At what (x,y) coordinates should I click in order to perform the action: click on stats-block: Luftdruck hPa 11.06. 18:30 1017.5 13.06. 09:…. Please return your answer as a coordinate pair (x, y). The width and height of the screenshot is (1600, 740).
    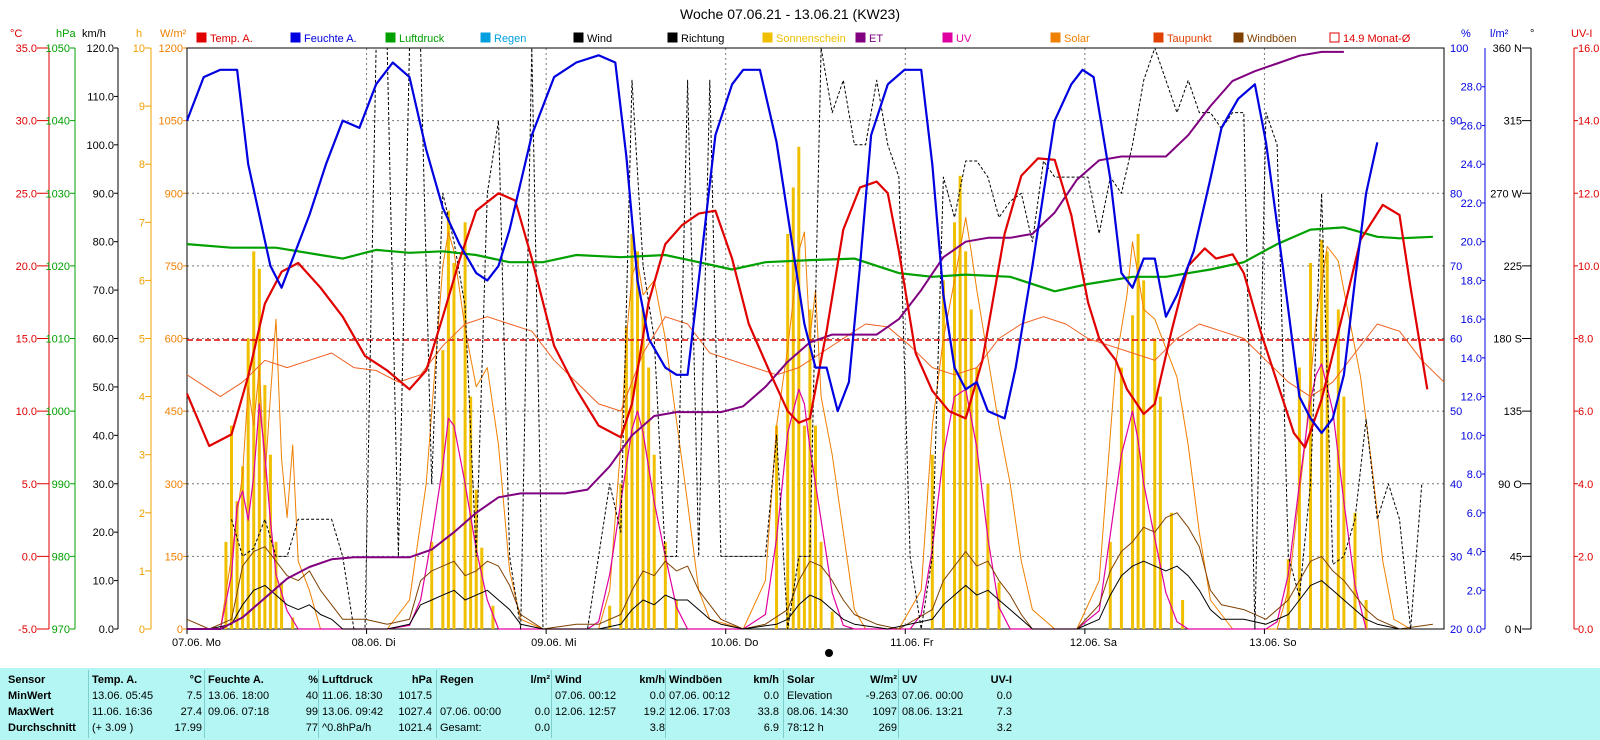
    Looking at the image, I should click on (377, 704).